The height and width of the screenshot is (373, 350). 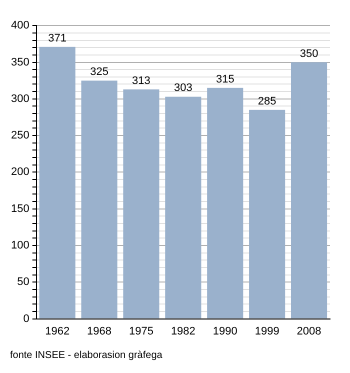 I want to click on x-tick-label: 1999, so click(x=267, y=331).